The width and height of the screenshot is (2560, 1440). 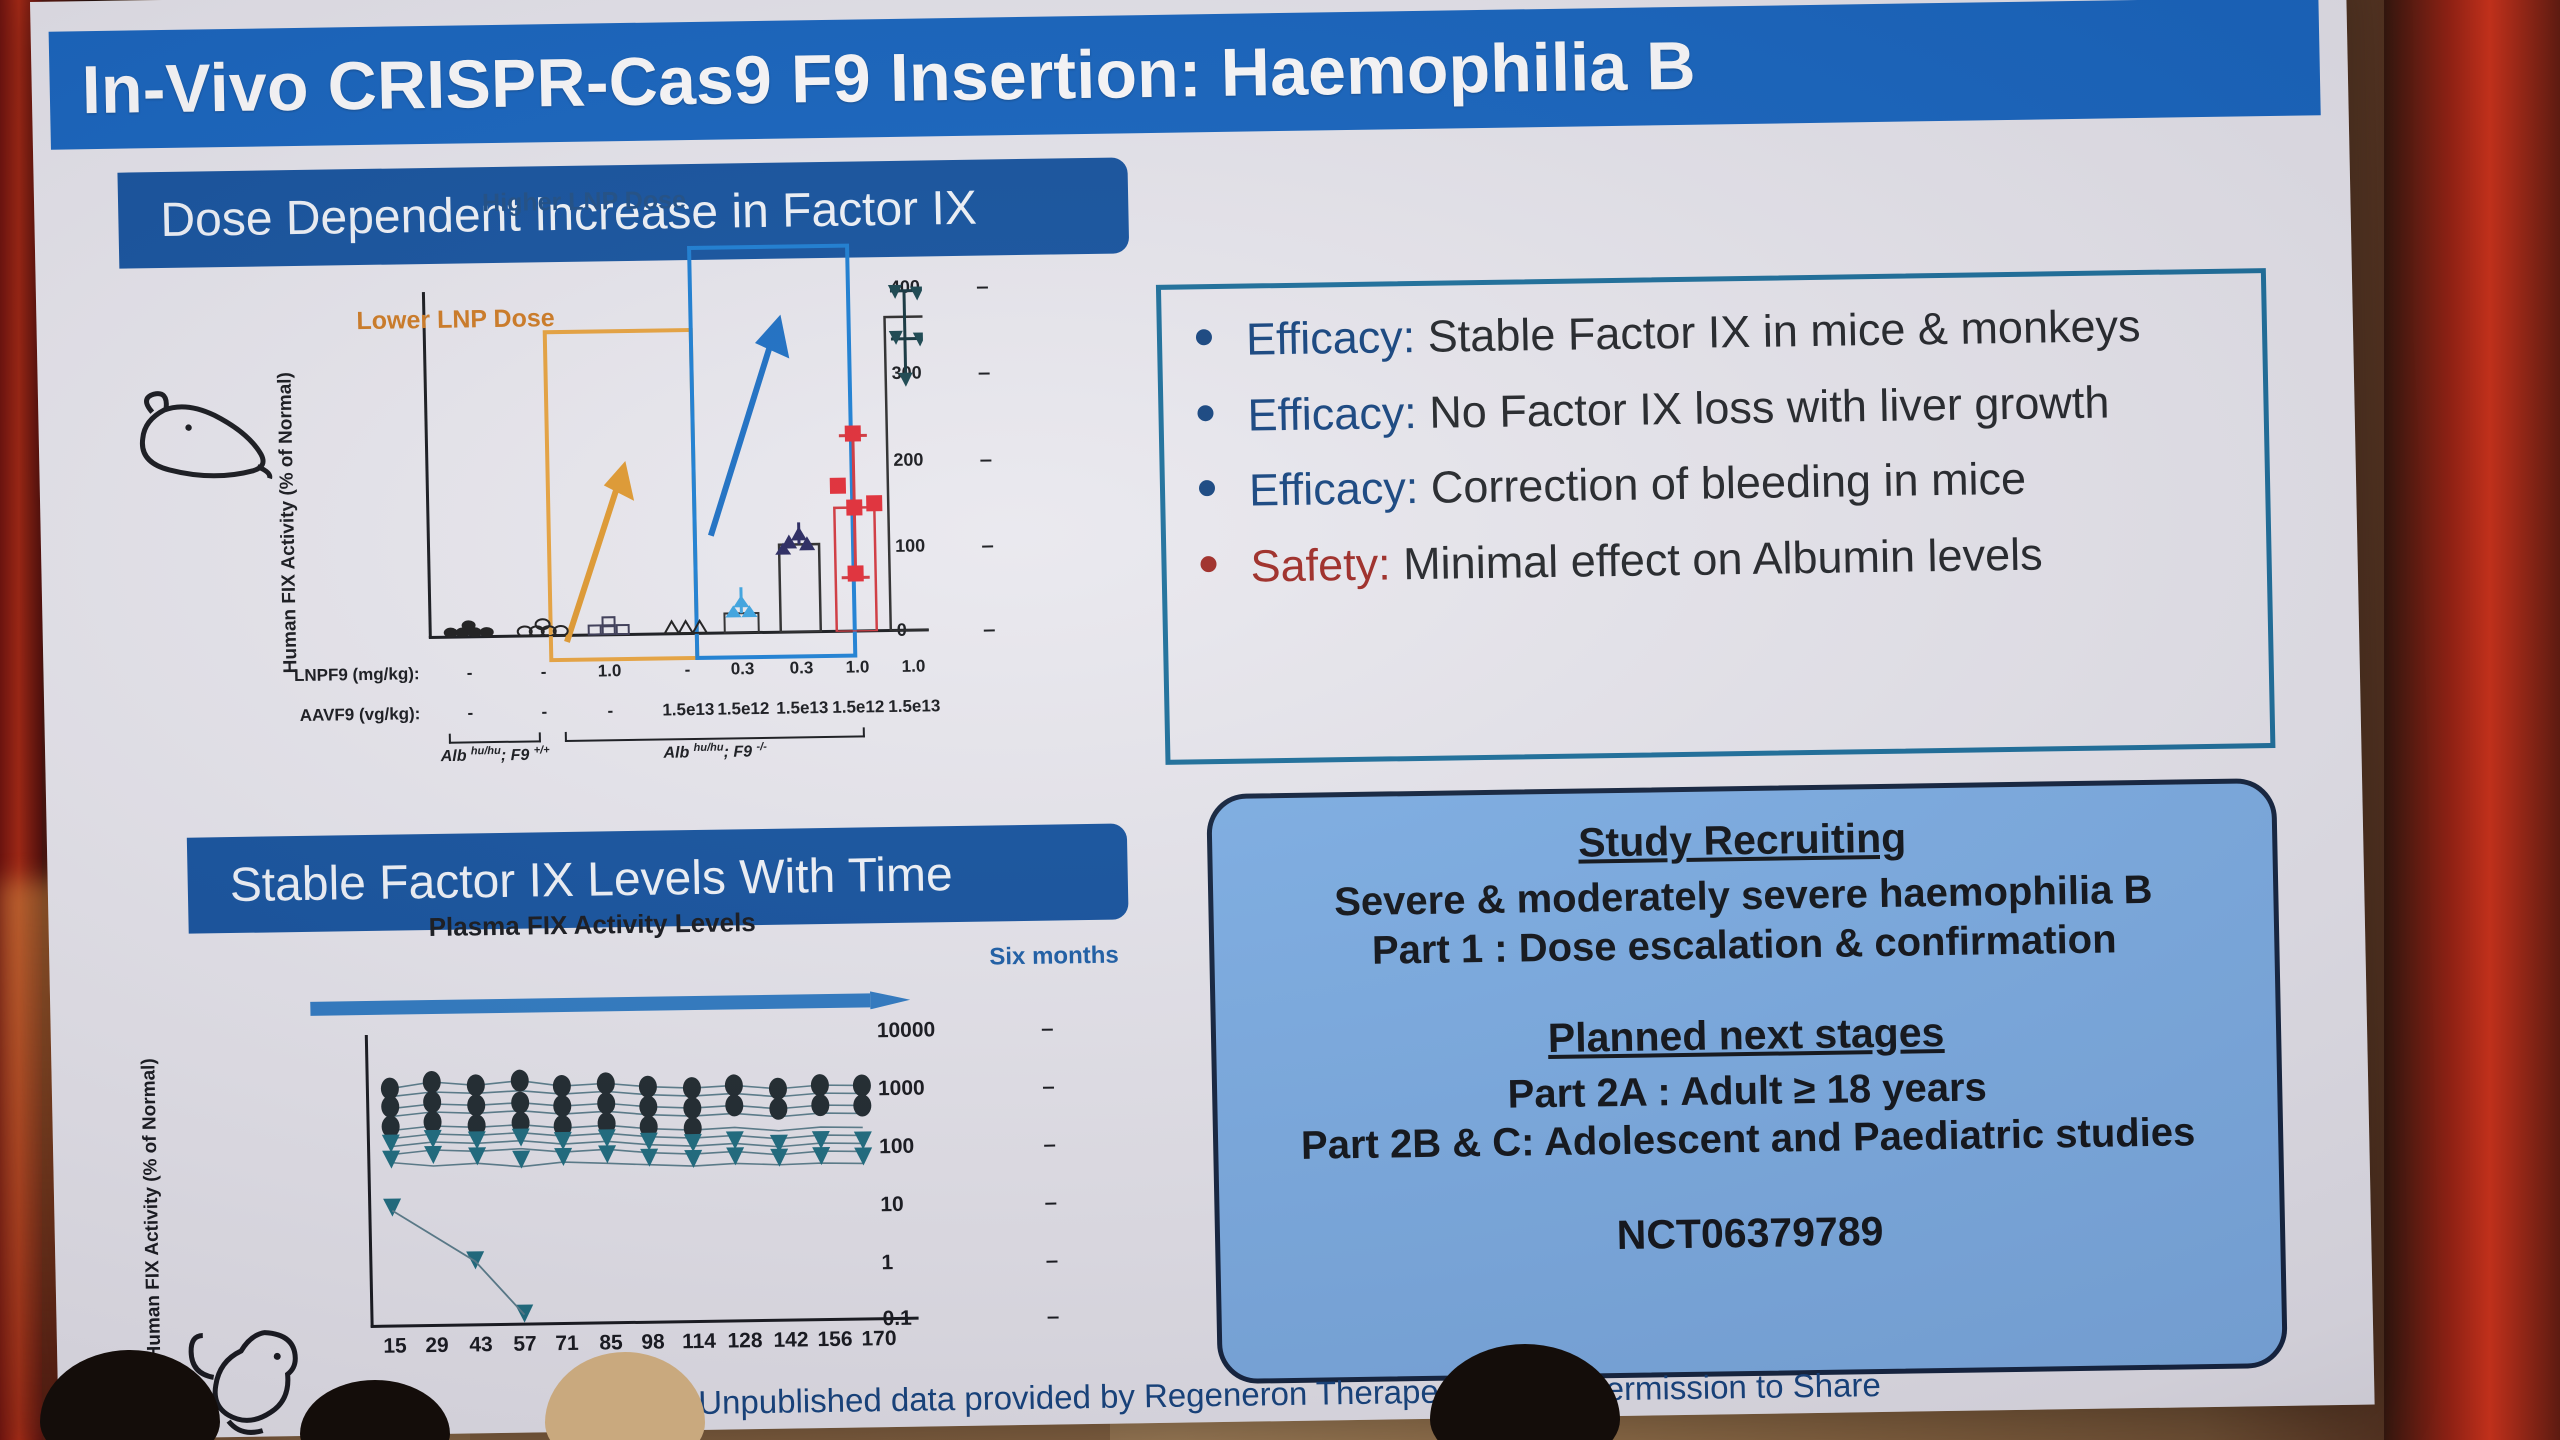 What do you see at coordinates (801, 668) in the screenshot?
I see `lnpf9-v6: 0.3` at bounding box center [801, 668].